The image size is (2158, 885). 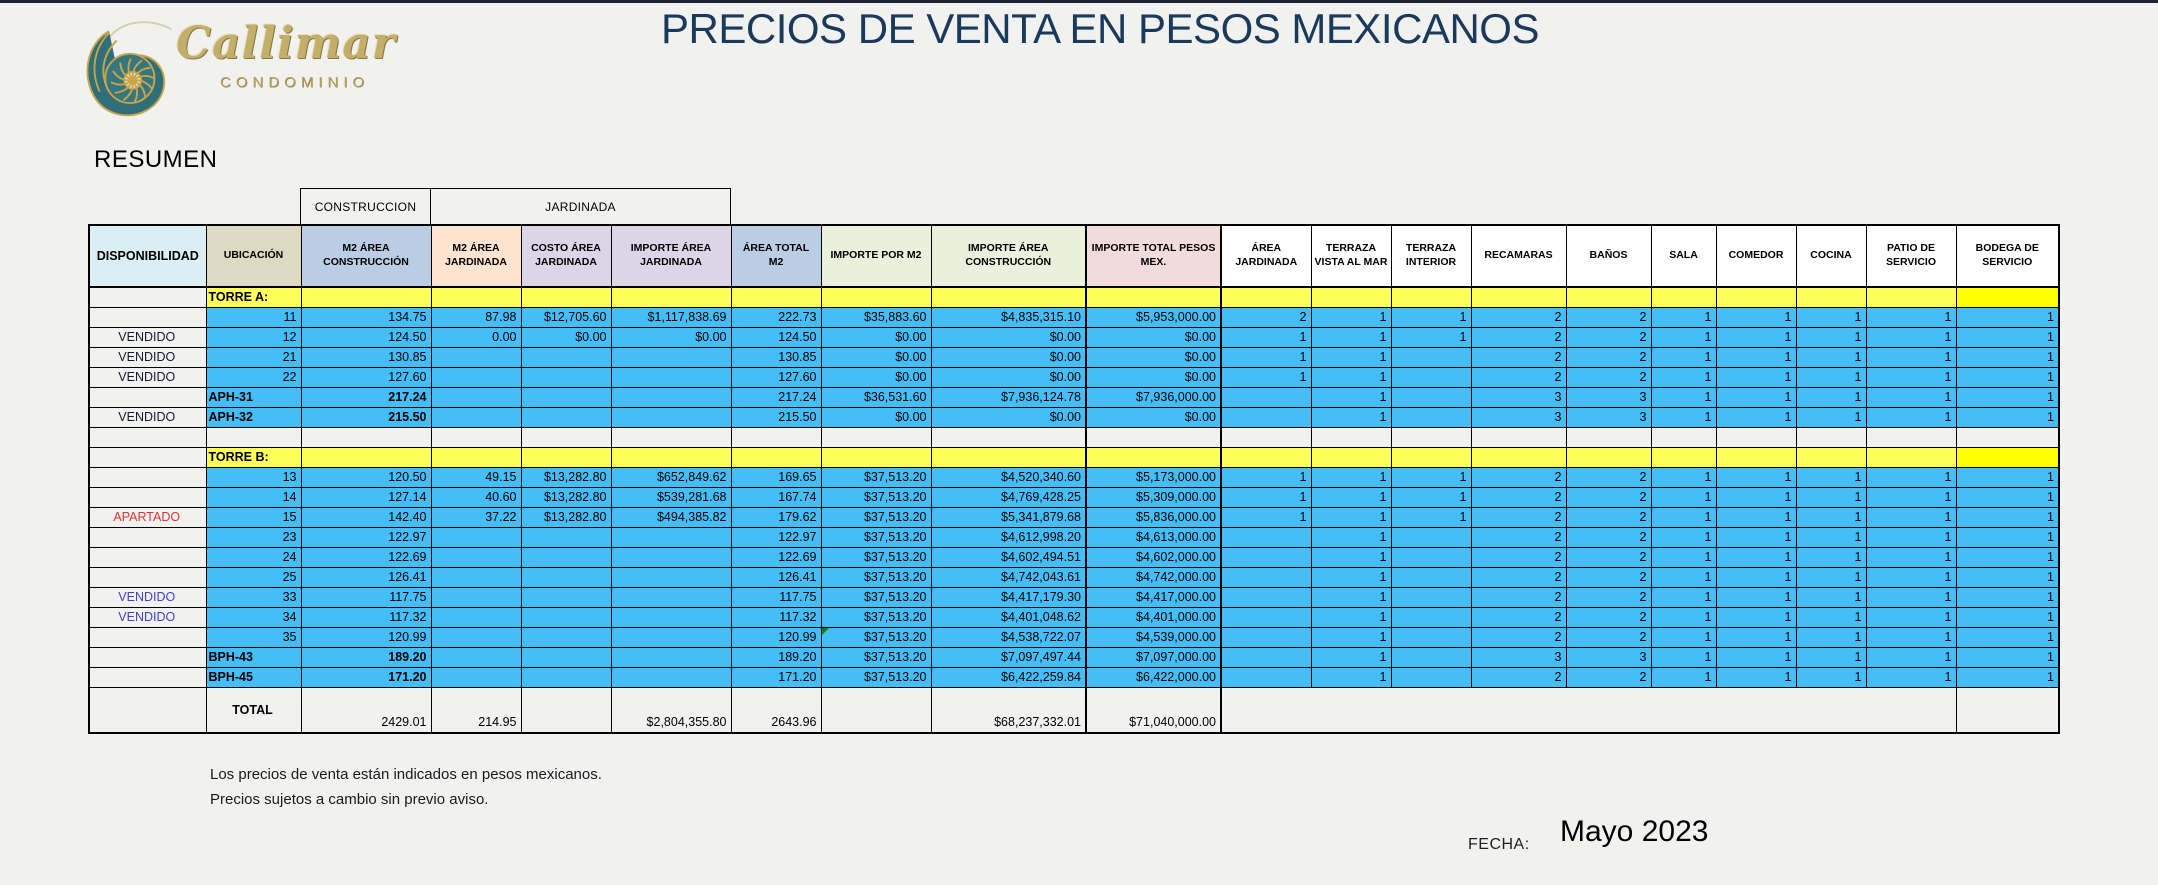 I want to click on cell-tvm, so click(x=1351, y=297).